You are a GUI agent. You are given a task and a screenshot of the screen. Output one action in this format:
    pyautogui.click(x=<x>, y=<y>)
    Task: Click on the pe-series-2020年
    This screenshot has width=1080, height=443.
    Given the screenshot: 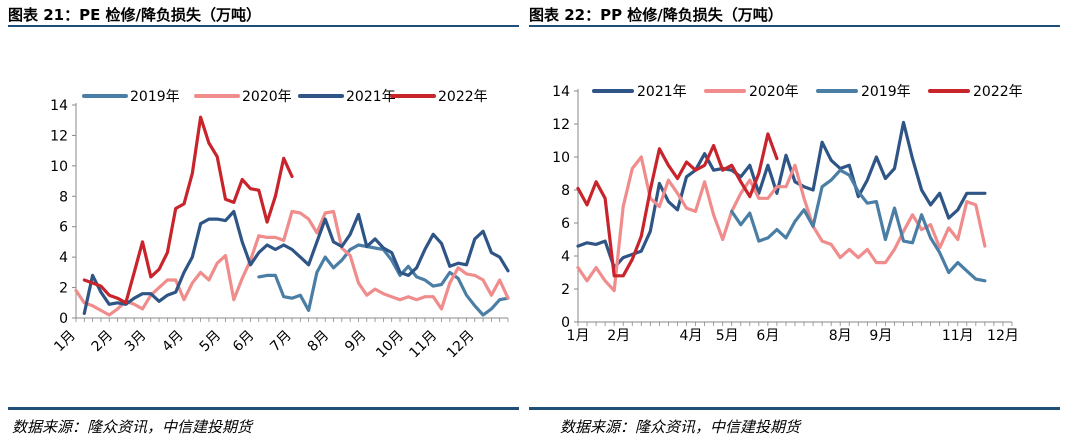 What is the action you would take?
    pyautogui.click(x=292, y=263)
    